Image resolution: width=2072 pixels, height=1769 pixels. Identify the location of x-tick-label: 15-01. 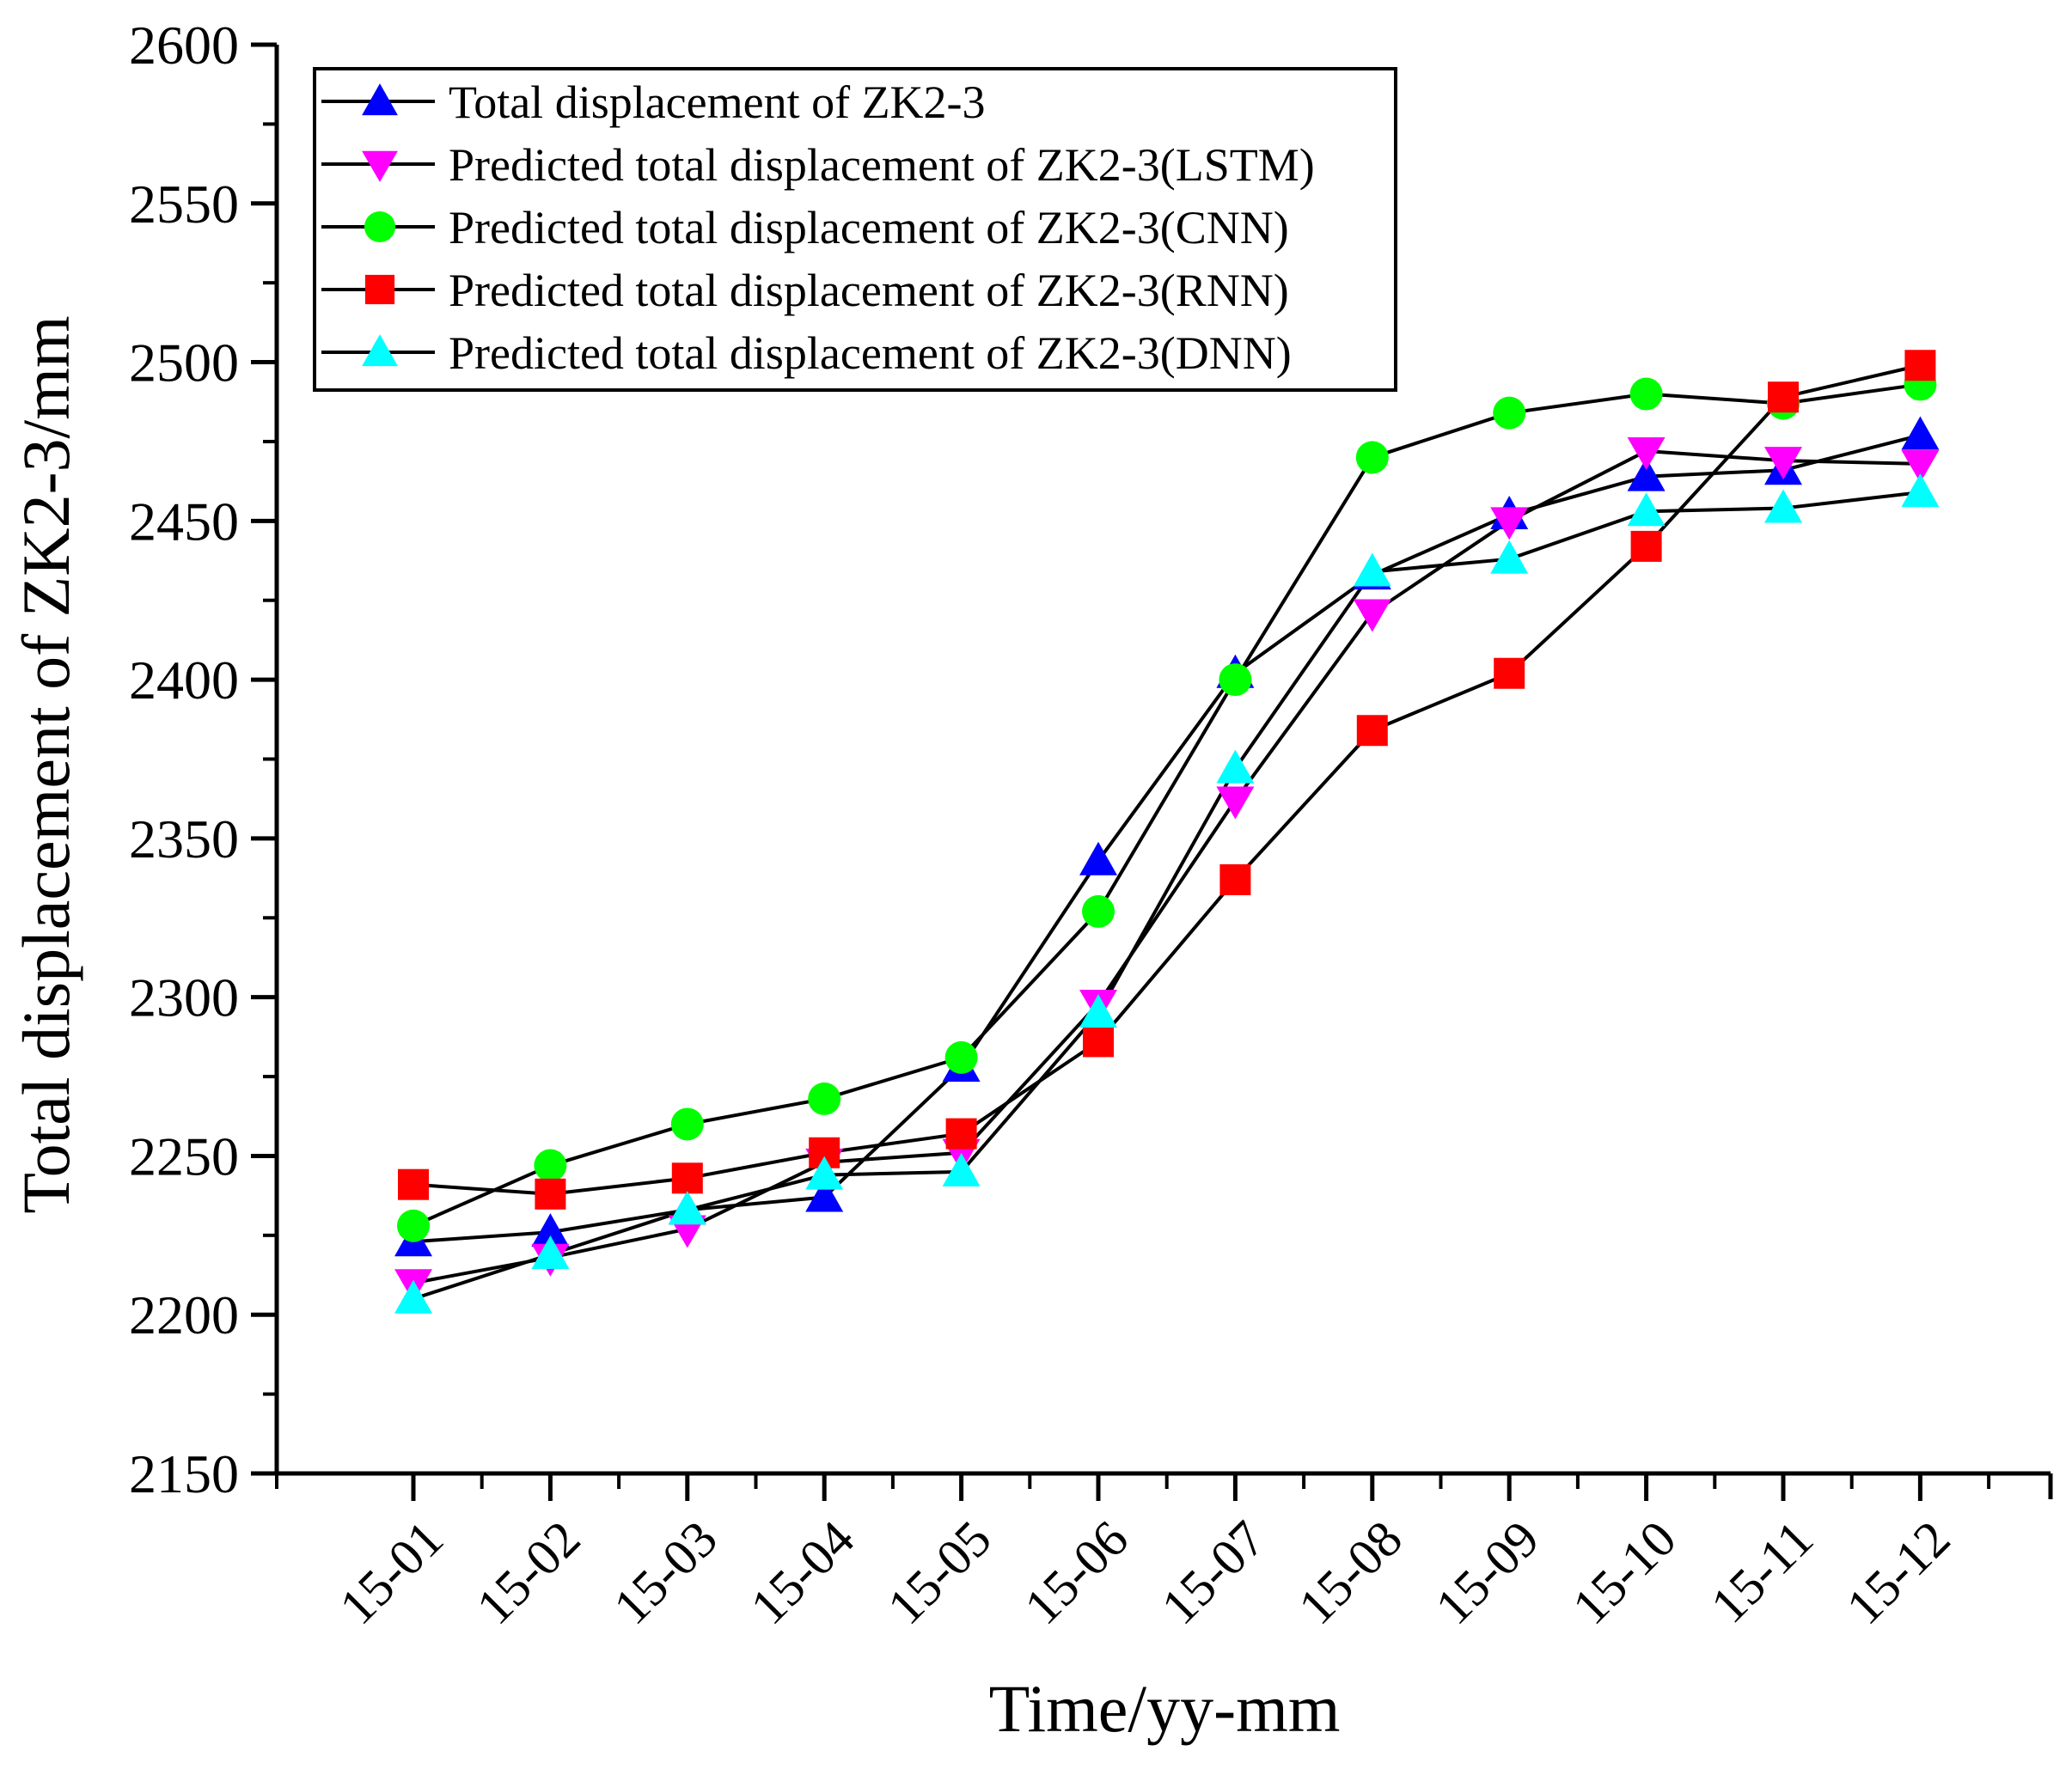
(392, 1573).